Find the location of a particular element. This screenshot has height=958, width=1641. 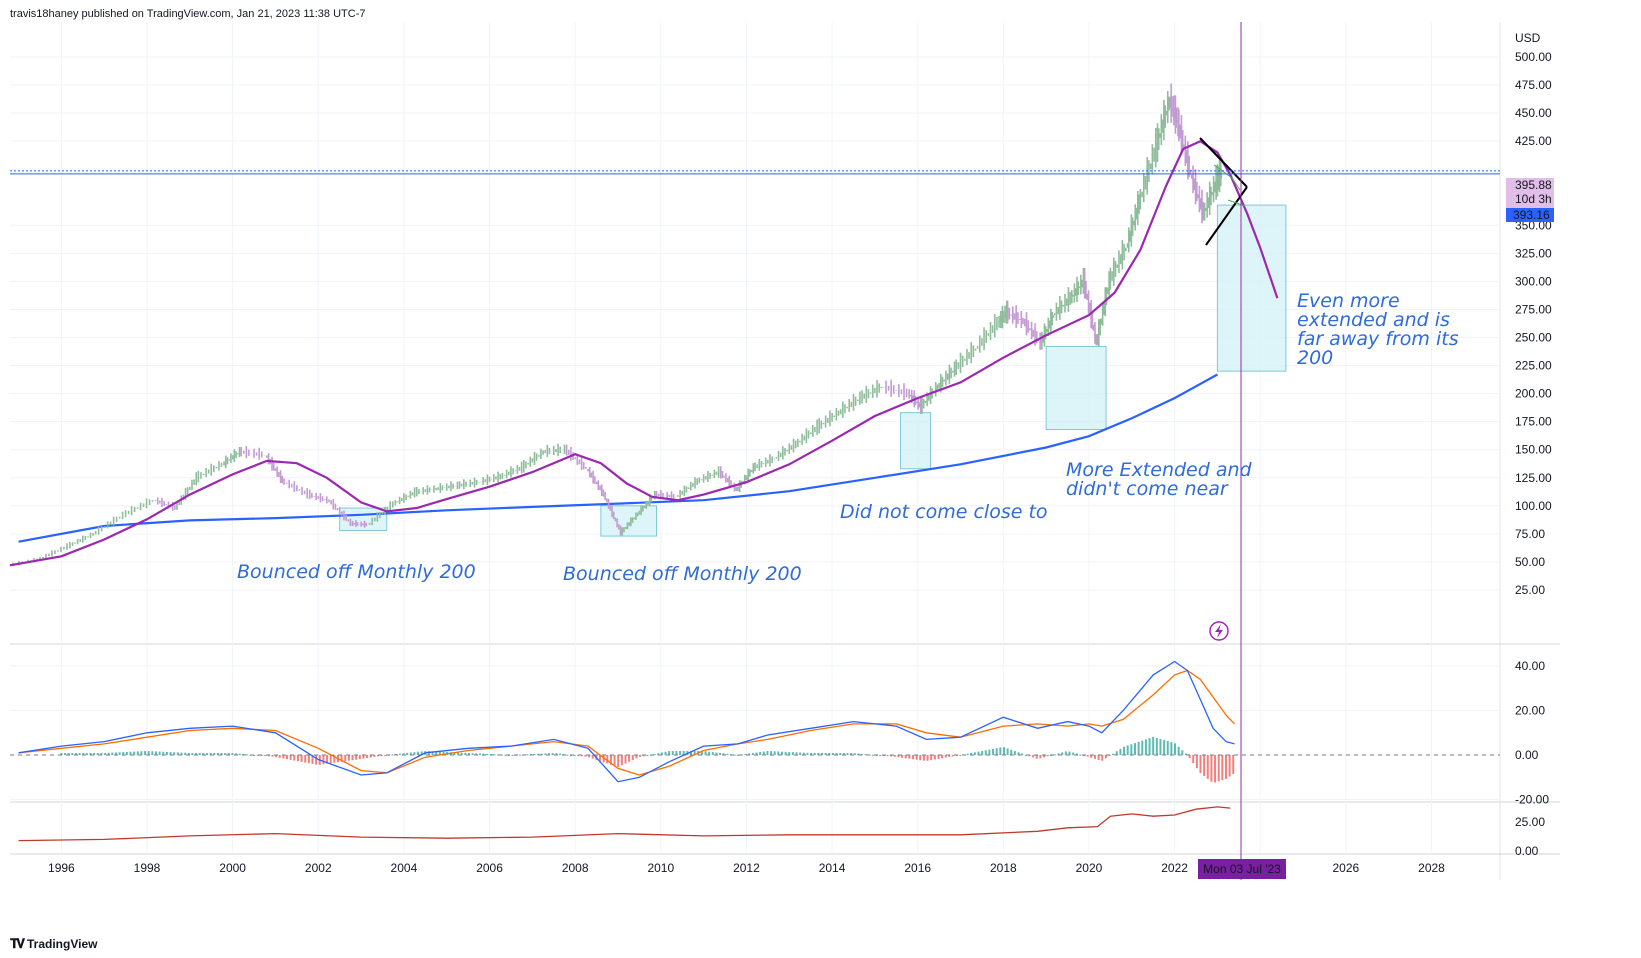

price-axis-unit: USD is located at coordinates (1528, 38).